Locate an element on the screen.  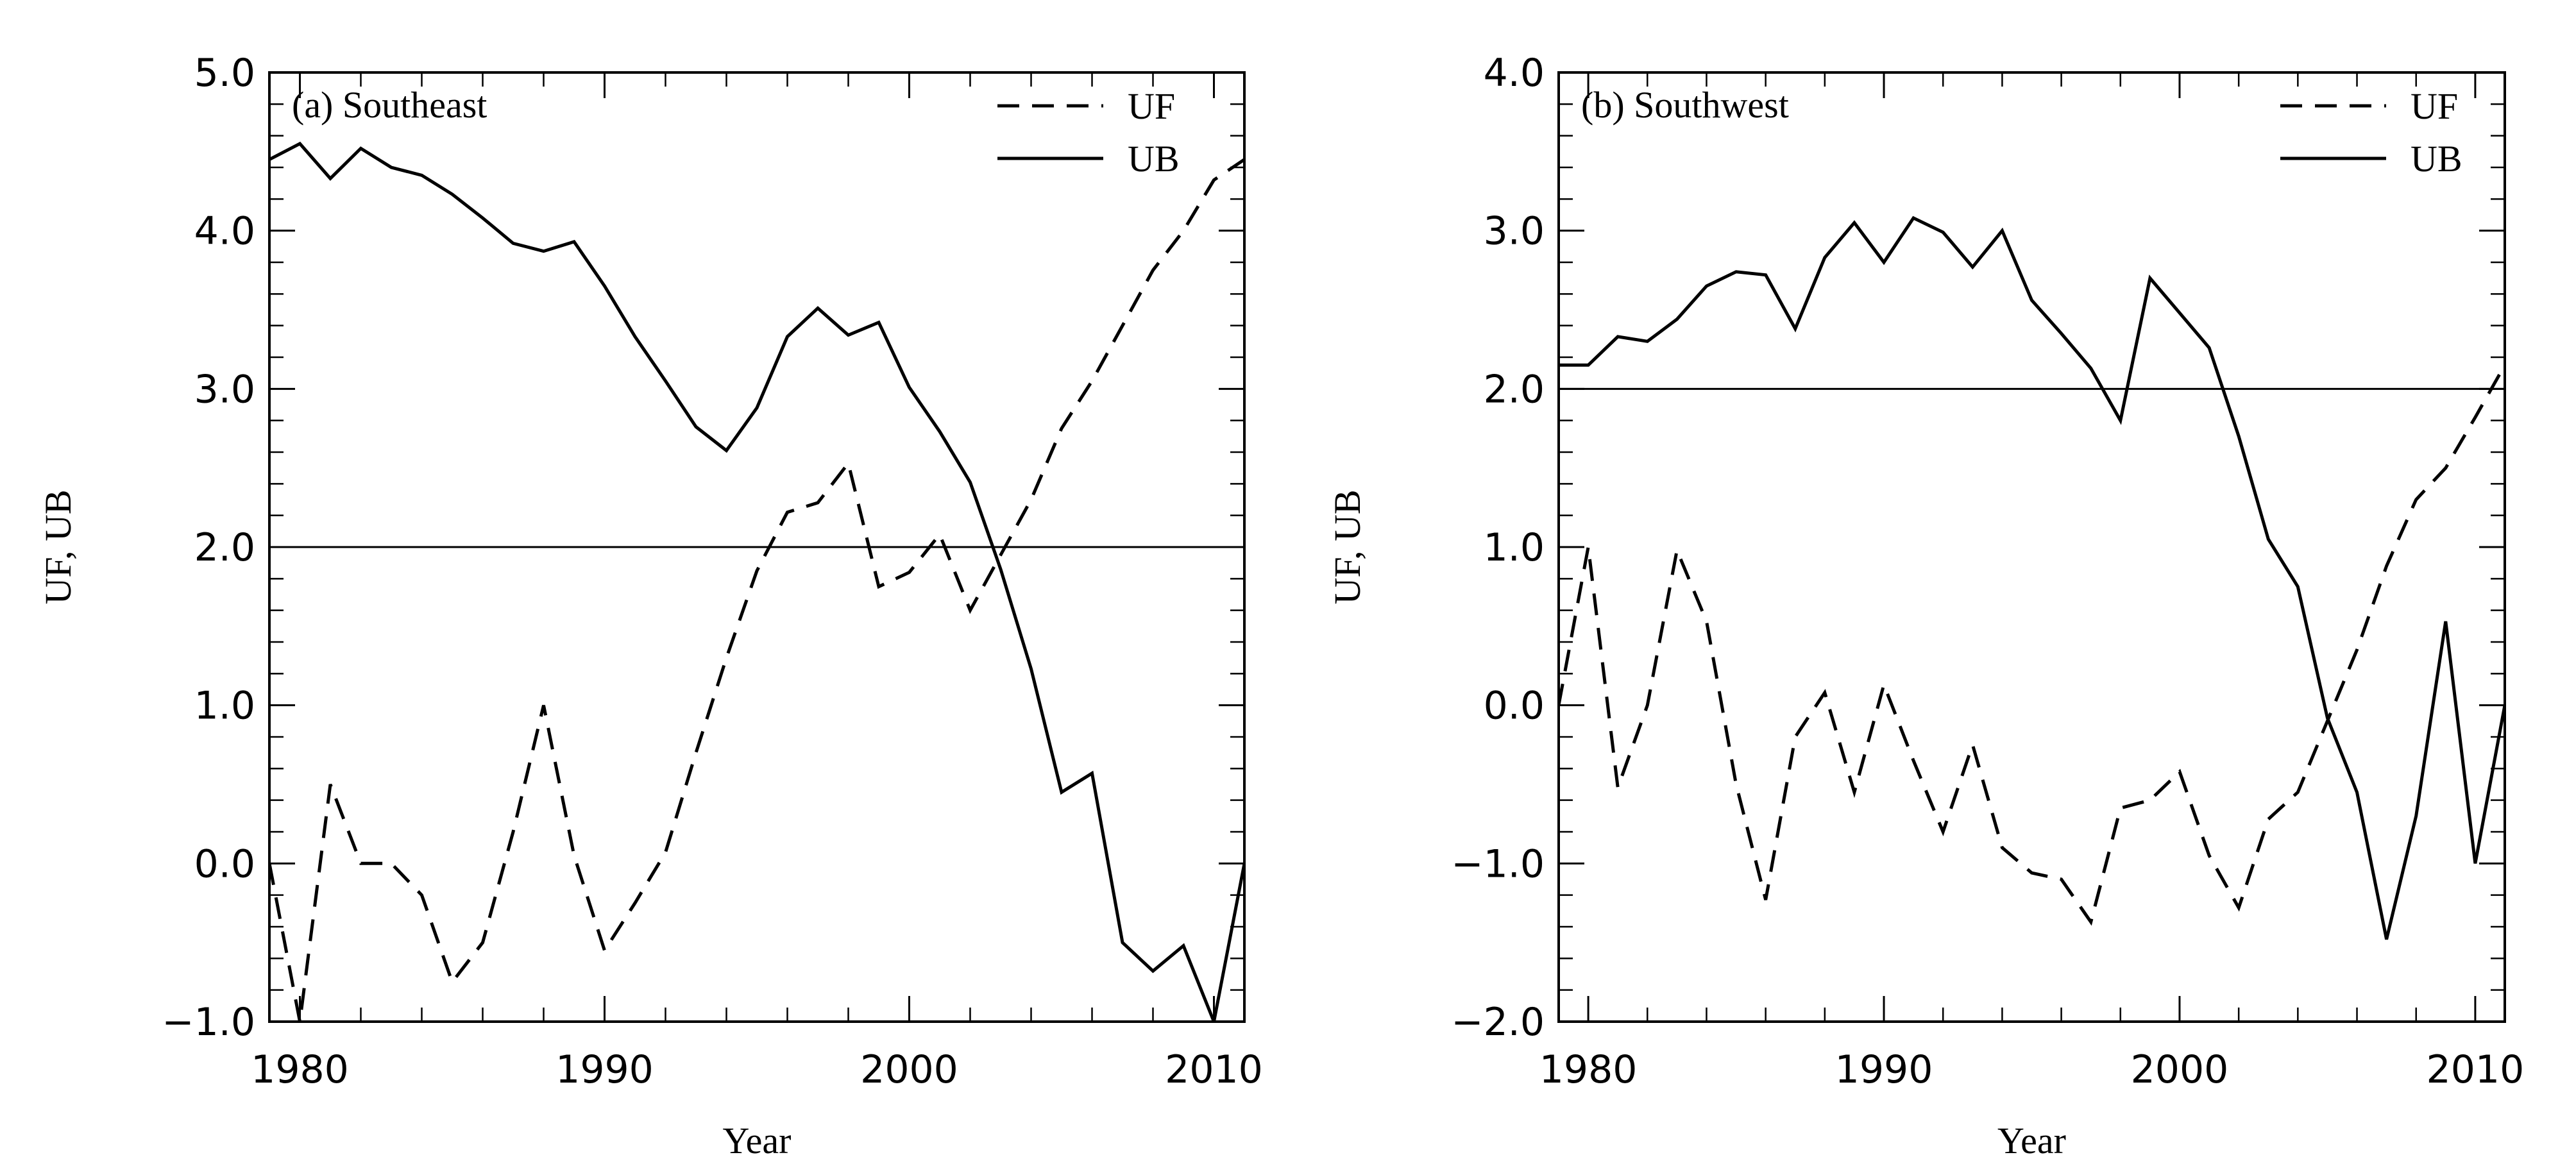
panel-title: (b) Southwest is located at coordinates (1685, 105).